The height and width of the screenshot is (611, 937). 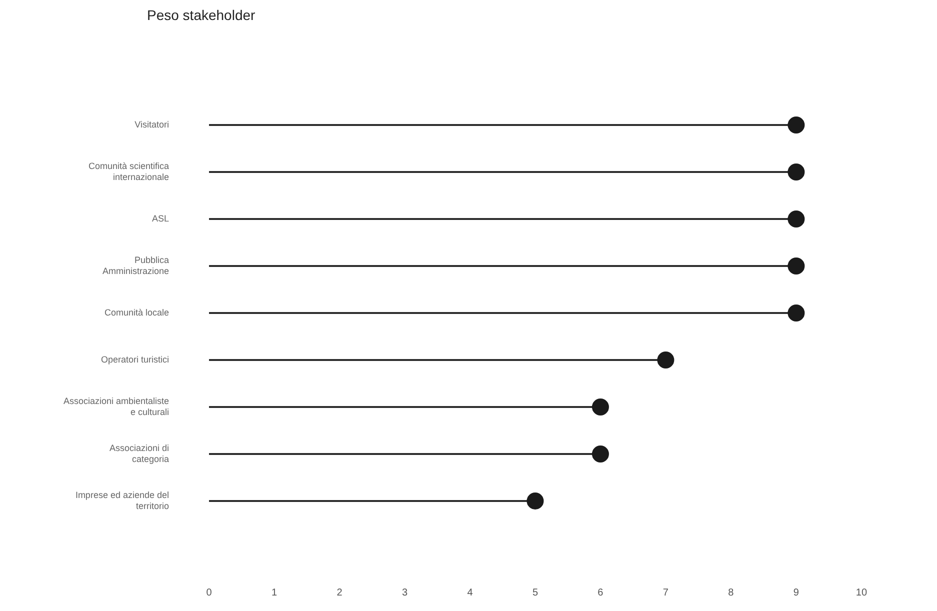 What do you see at coordinates (116, 406) in the screenshot?
I see `y-tick-label: Associazioni ambientaliste e culturali` at bounding box center [116, 406].